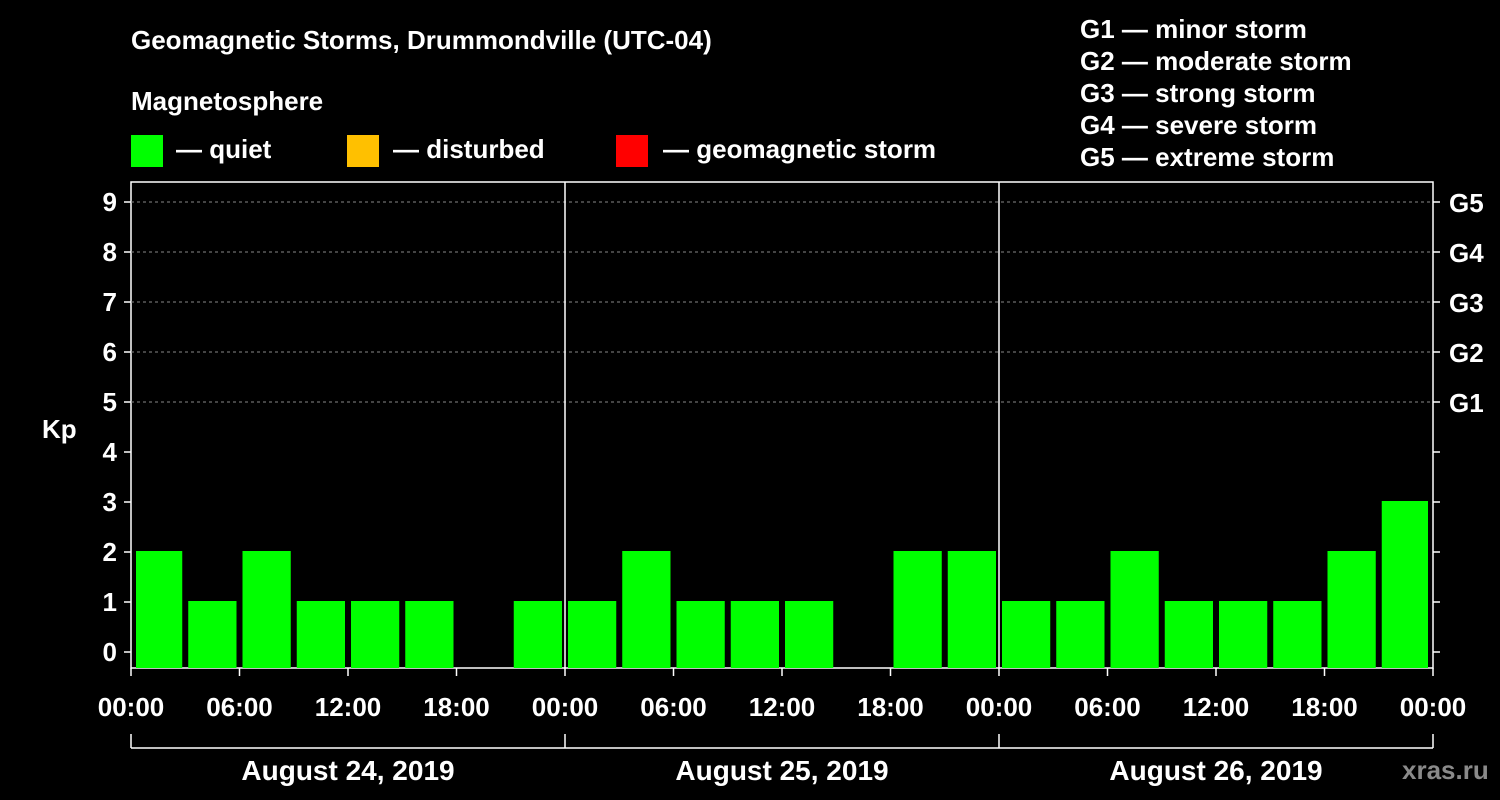 The image size is (1500, 800). Describe the element at coordinates (224, 149) in the screenshot. I see `legend-label-quiet: — quiet` at that location.